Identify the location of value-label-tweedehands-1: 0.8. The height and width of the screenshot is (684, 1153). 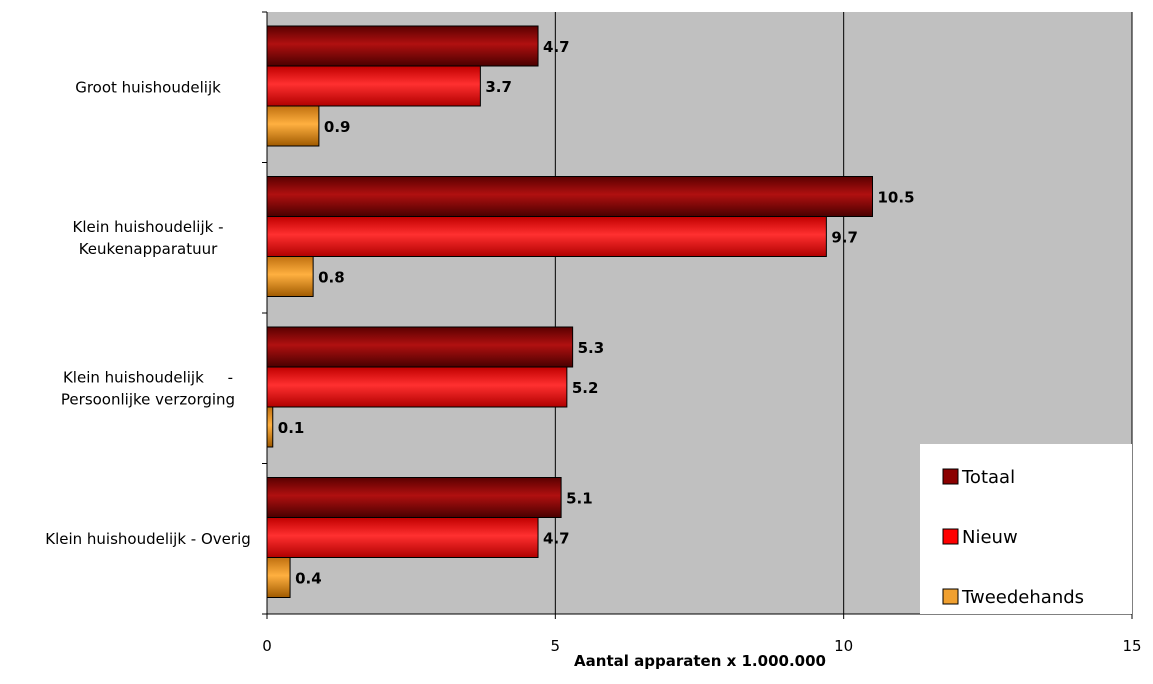
(331, 278).